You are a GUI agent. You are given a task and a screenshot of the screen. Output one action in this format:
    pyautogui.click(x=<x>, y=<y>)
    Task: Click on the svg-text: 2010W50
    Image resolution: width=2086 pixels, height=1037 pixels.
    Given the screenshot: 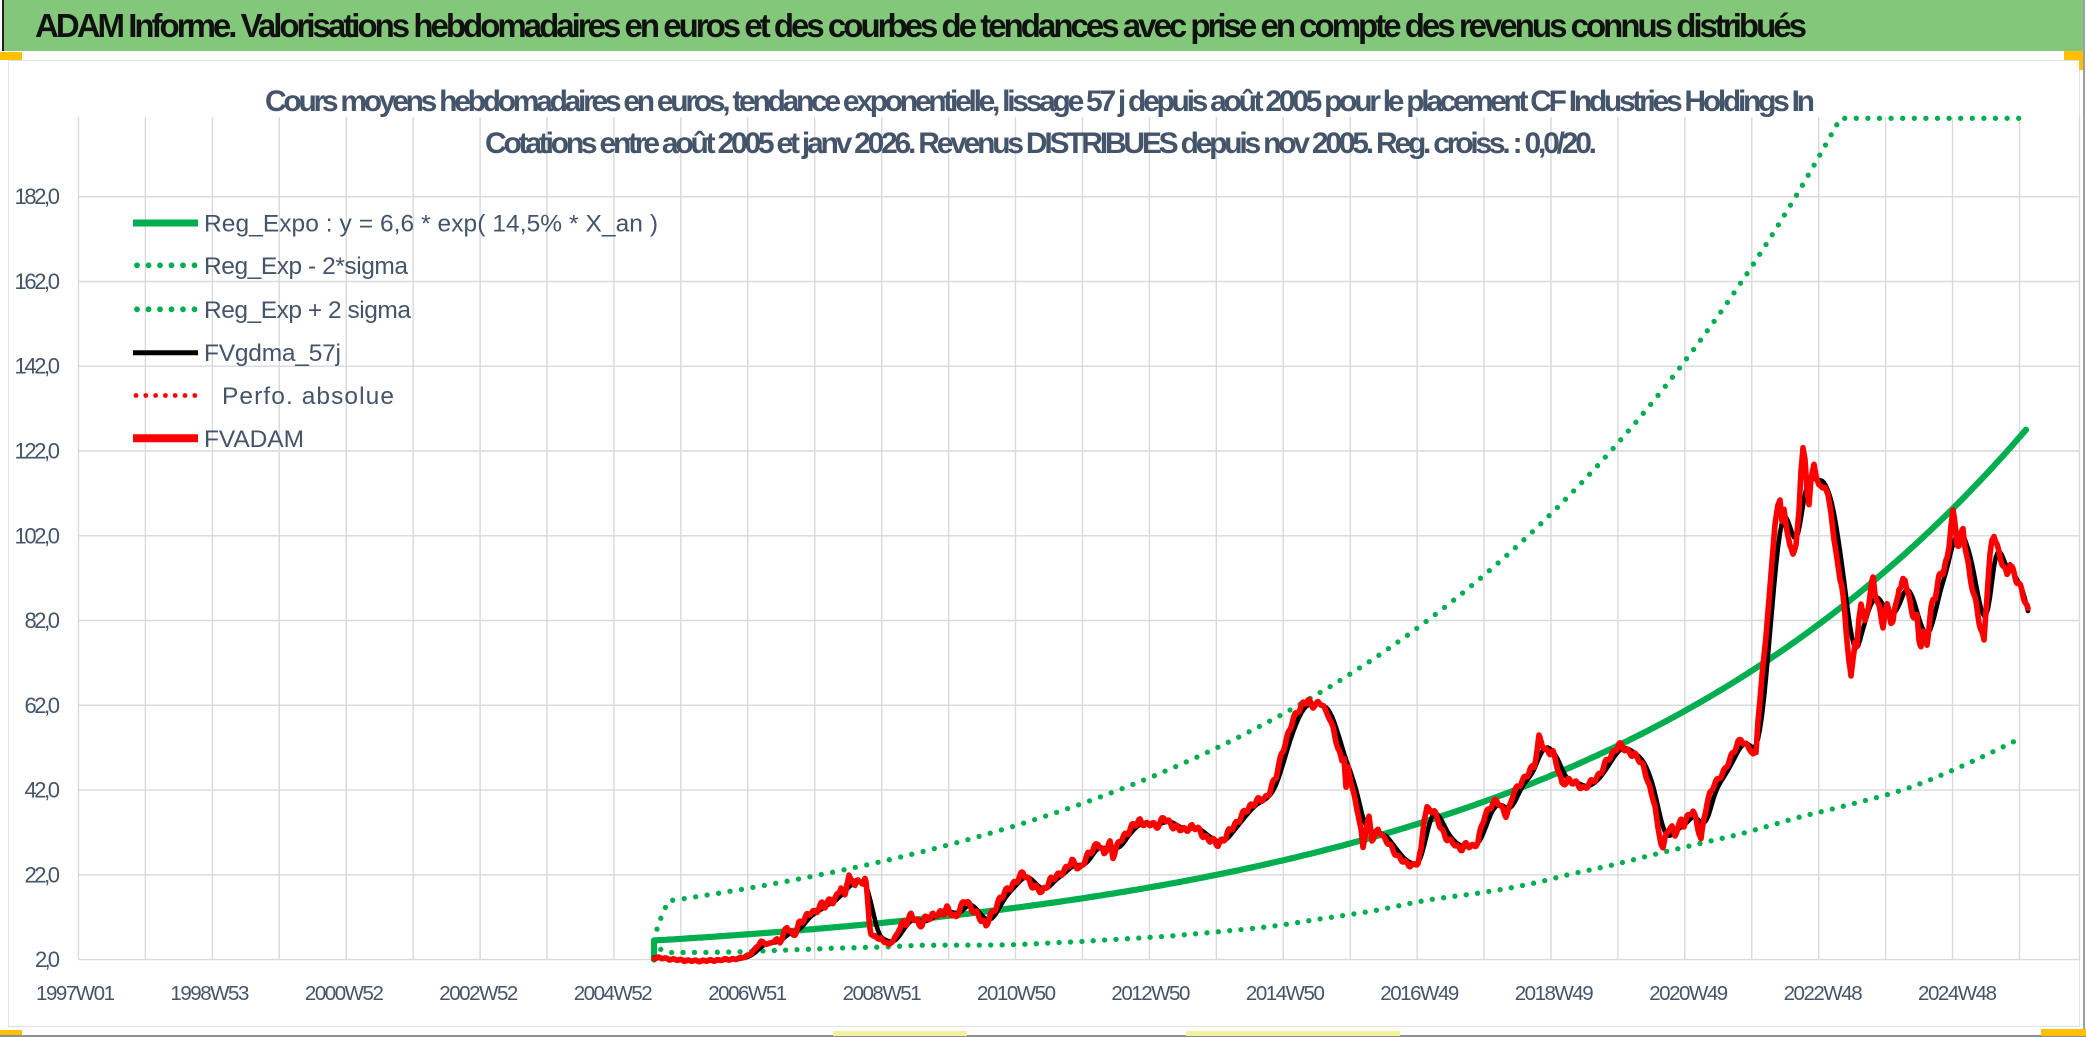 What is the action you would take?
    pyautogui.click(x=1016, y=993)
    